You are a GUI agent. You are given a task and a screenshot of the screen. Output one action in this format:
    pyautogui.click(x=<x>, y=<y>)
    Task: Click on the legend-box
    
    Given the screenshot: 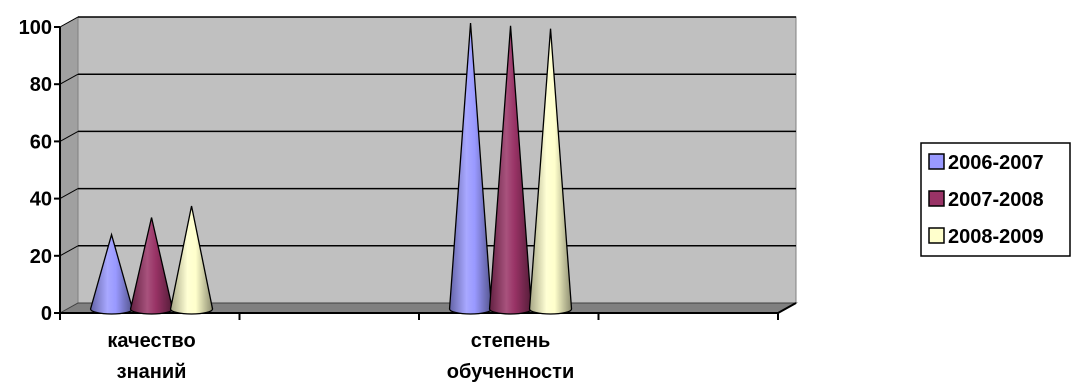 What is the action you would take?
    pyautogui.click(x=995, y=199)
    